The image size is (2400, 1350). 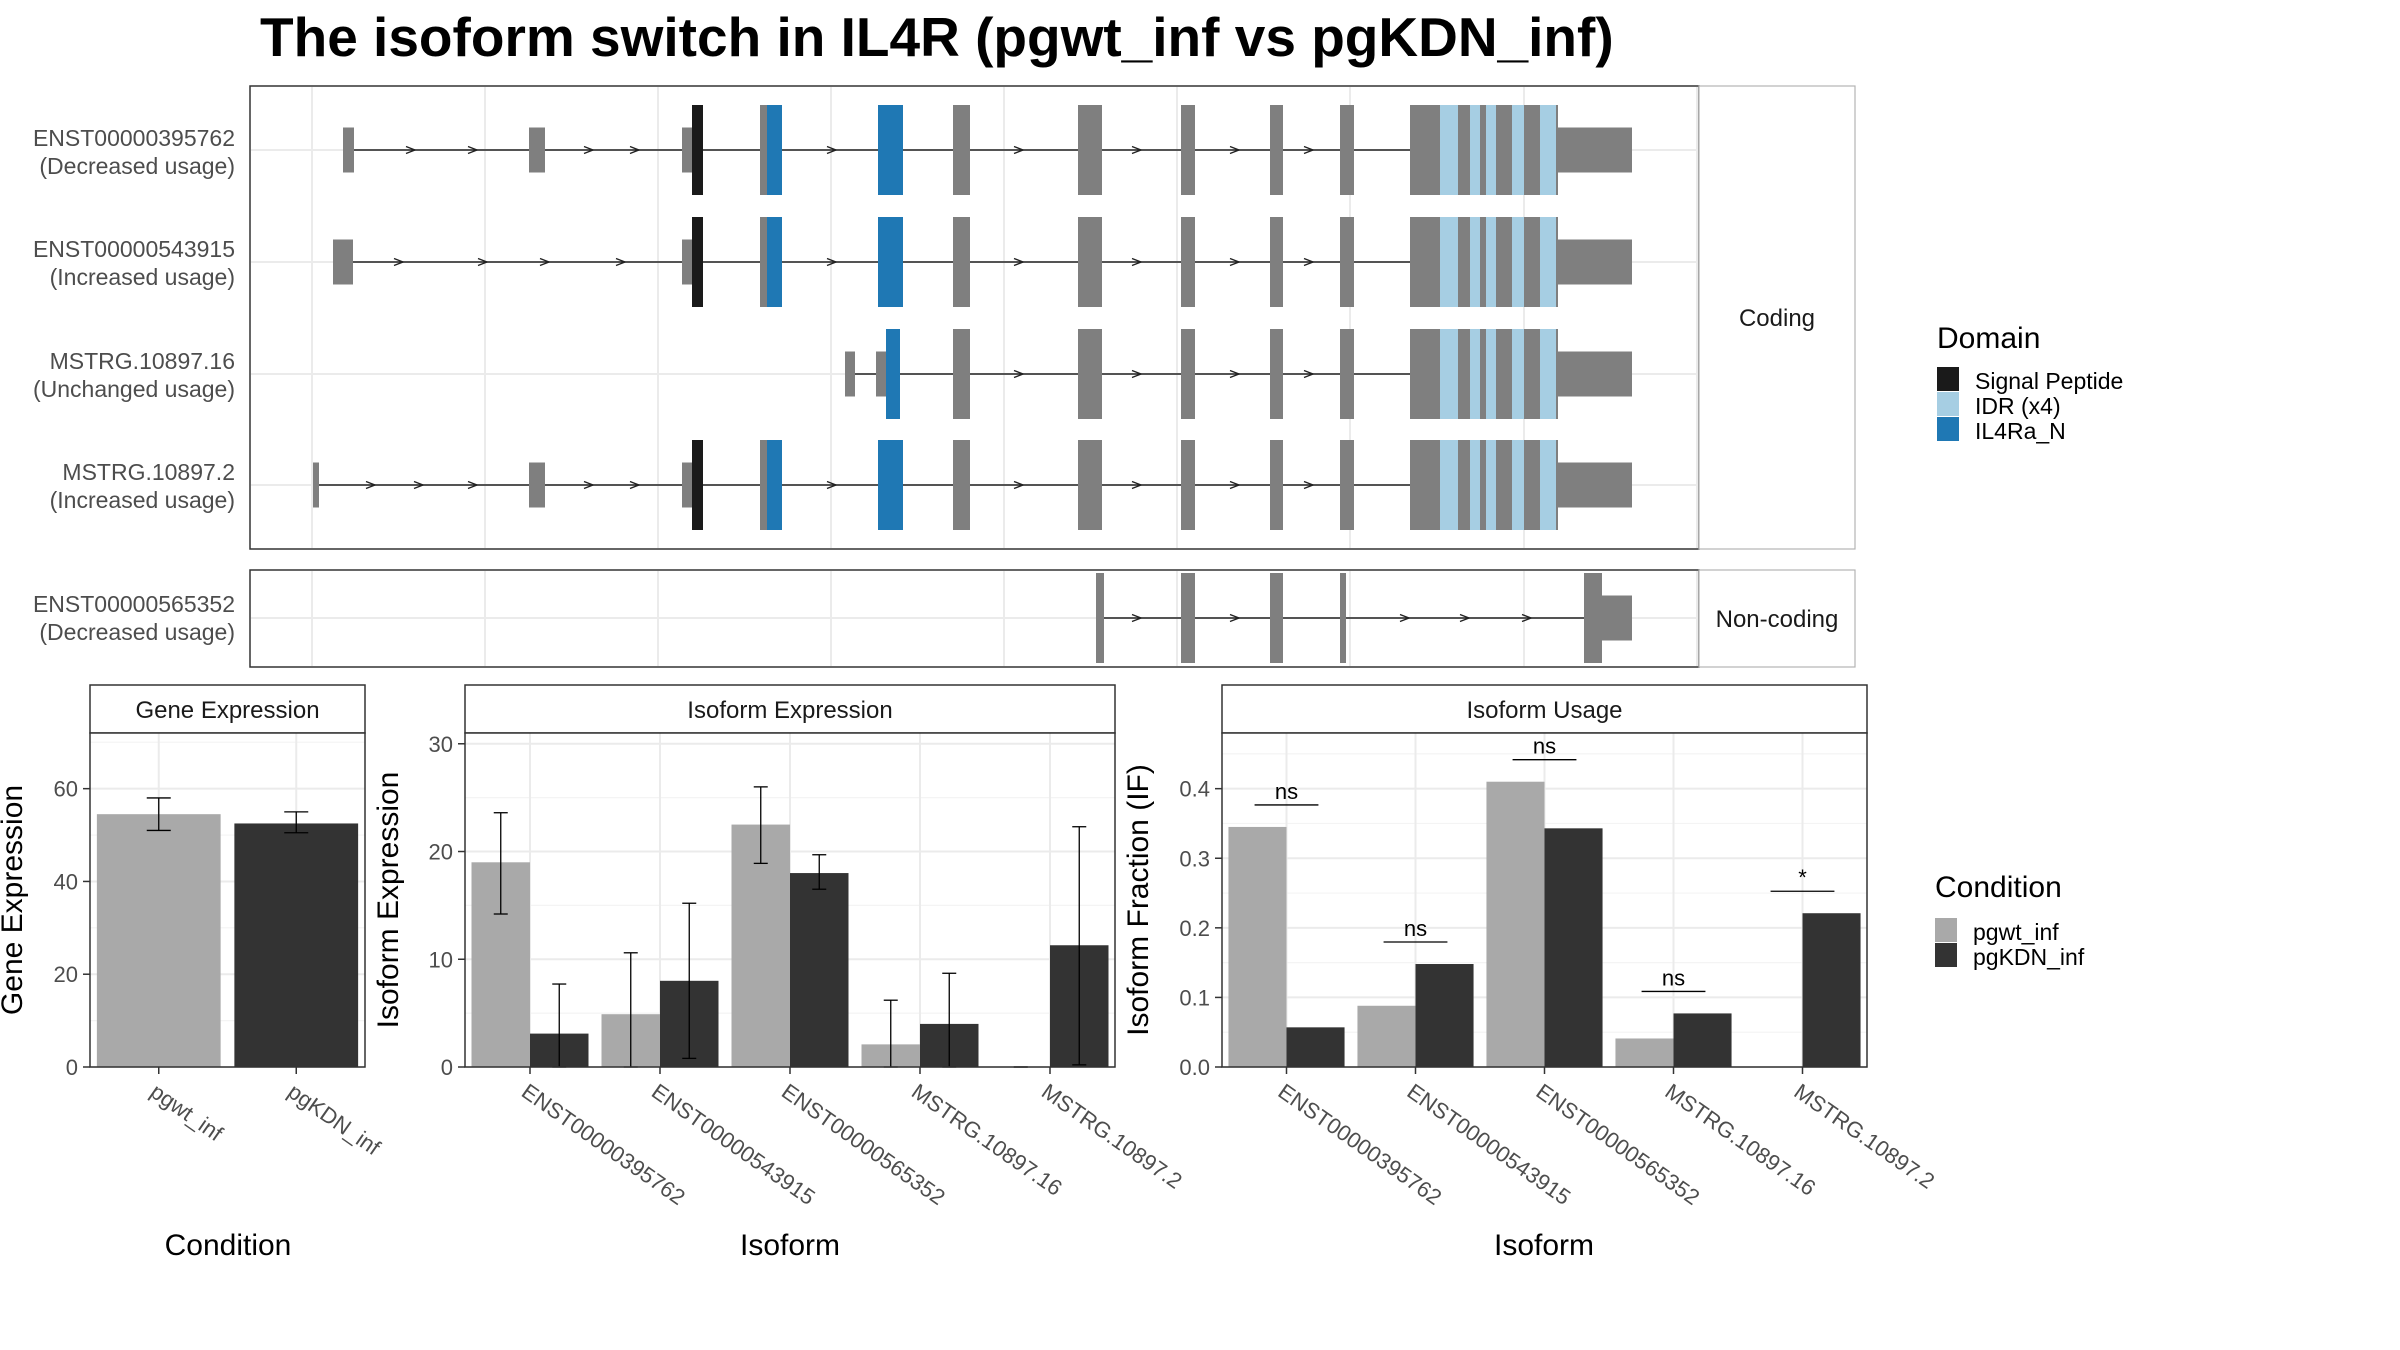 I want to click on noncoding-strip, so click(x=1777, y=618).